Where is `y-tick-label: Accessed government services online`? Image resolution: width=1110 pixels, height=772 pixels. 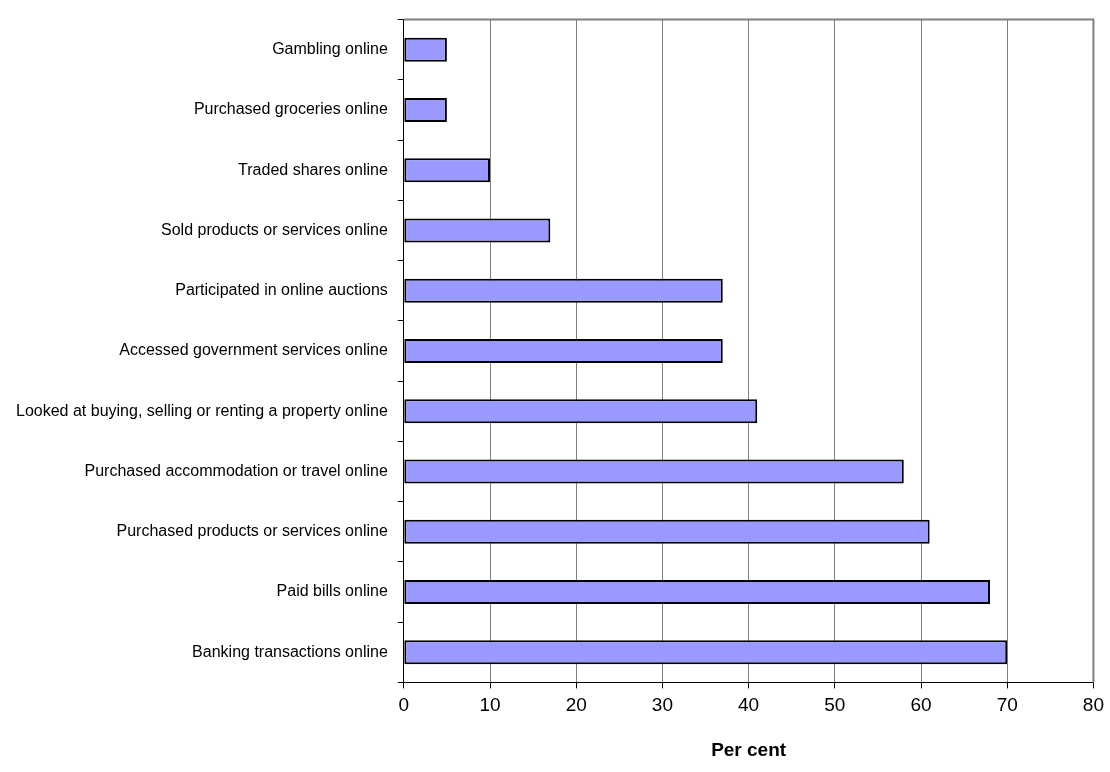
y-tick-label: Accessed government services online is located at coordinates (253, 350).